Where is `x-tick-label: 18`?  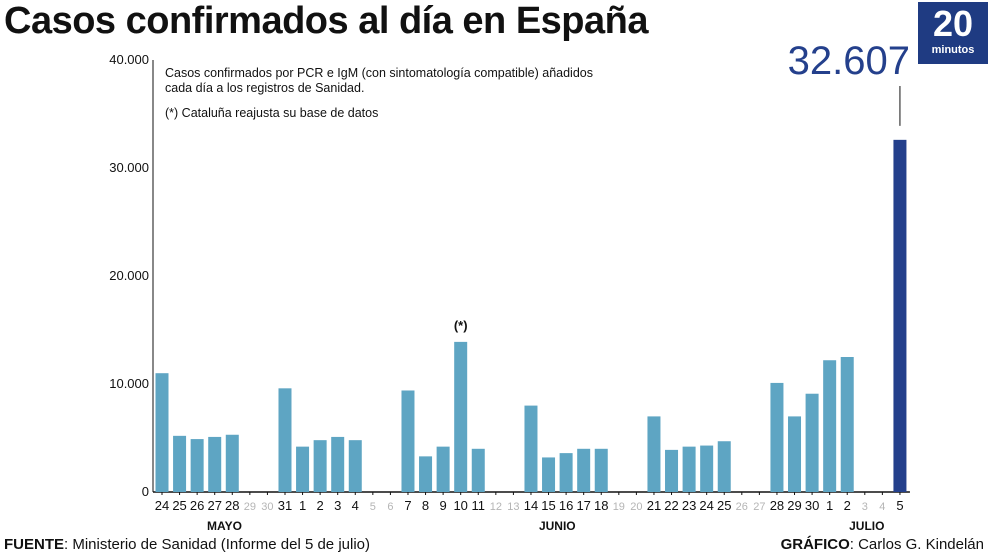
x-tick-label: 18 is located at coordinates (601, 505).